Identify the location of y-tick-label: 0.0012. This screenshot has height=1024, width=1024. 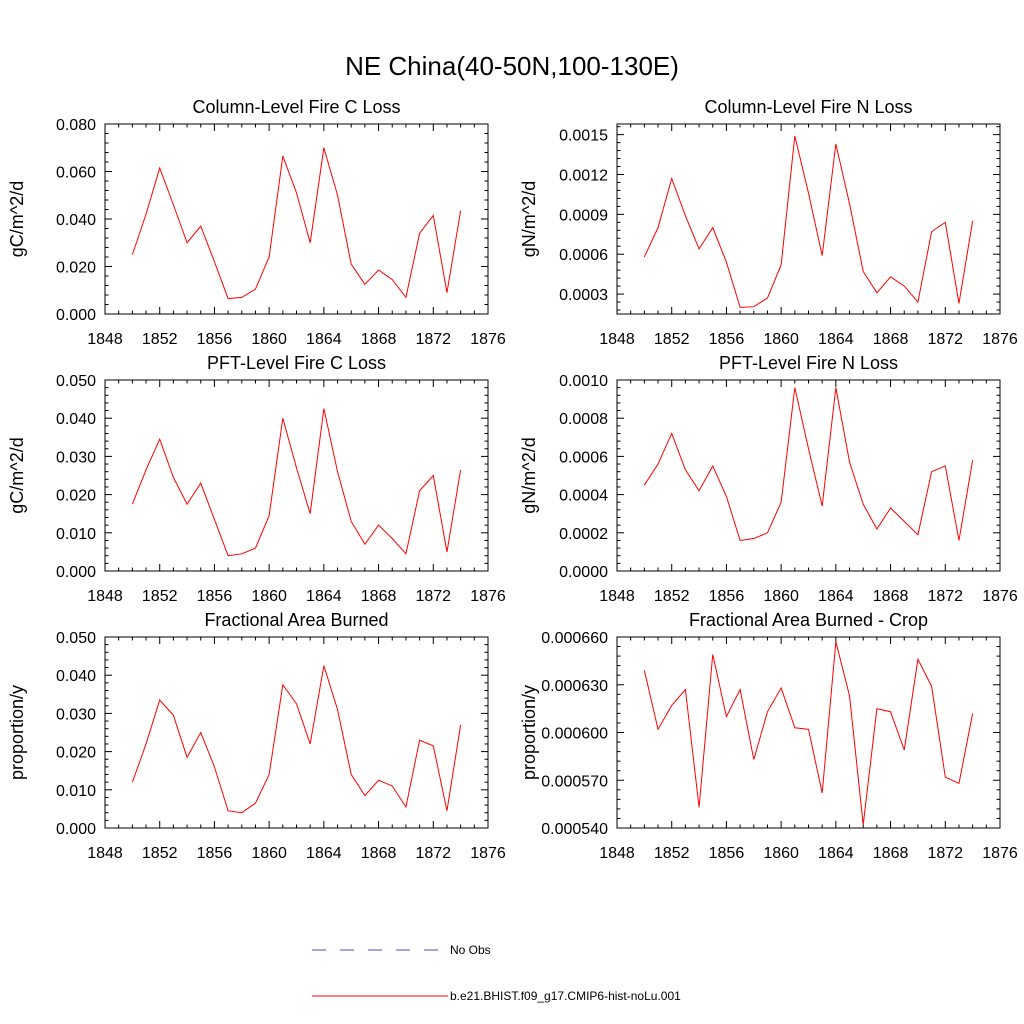
(583, 175).